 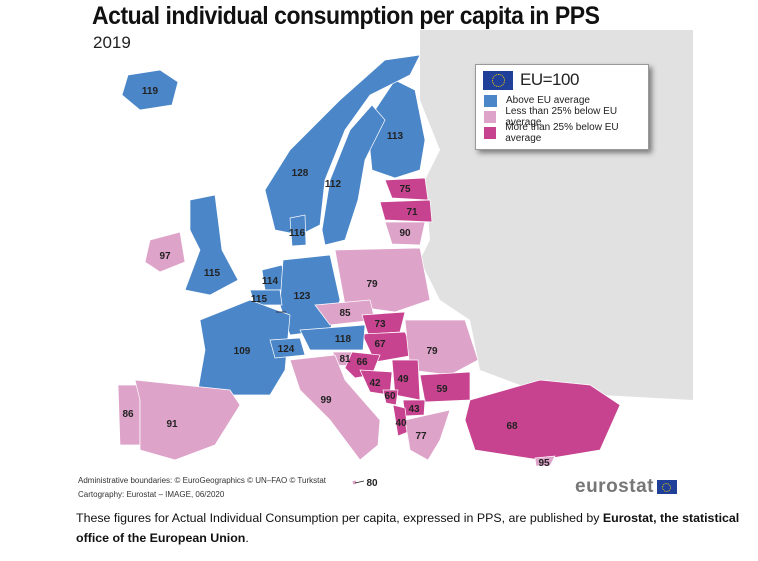 I want to click on country-value-label: 90, so click(x=405, y=233).